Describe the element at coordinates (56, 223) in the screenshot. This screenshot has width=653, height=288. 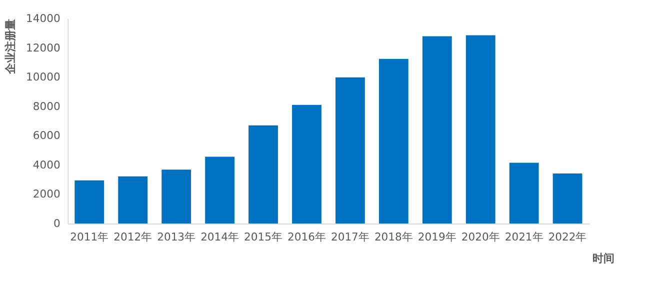
I see `y-tick-label: 0` at that location.